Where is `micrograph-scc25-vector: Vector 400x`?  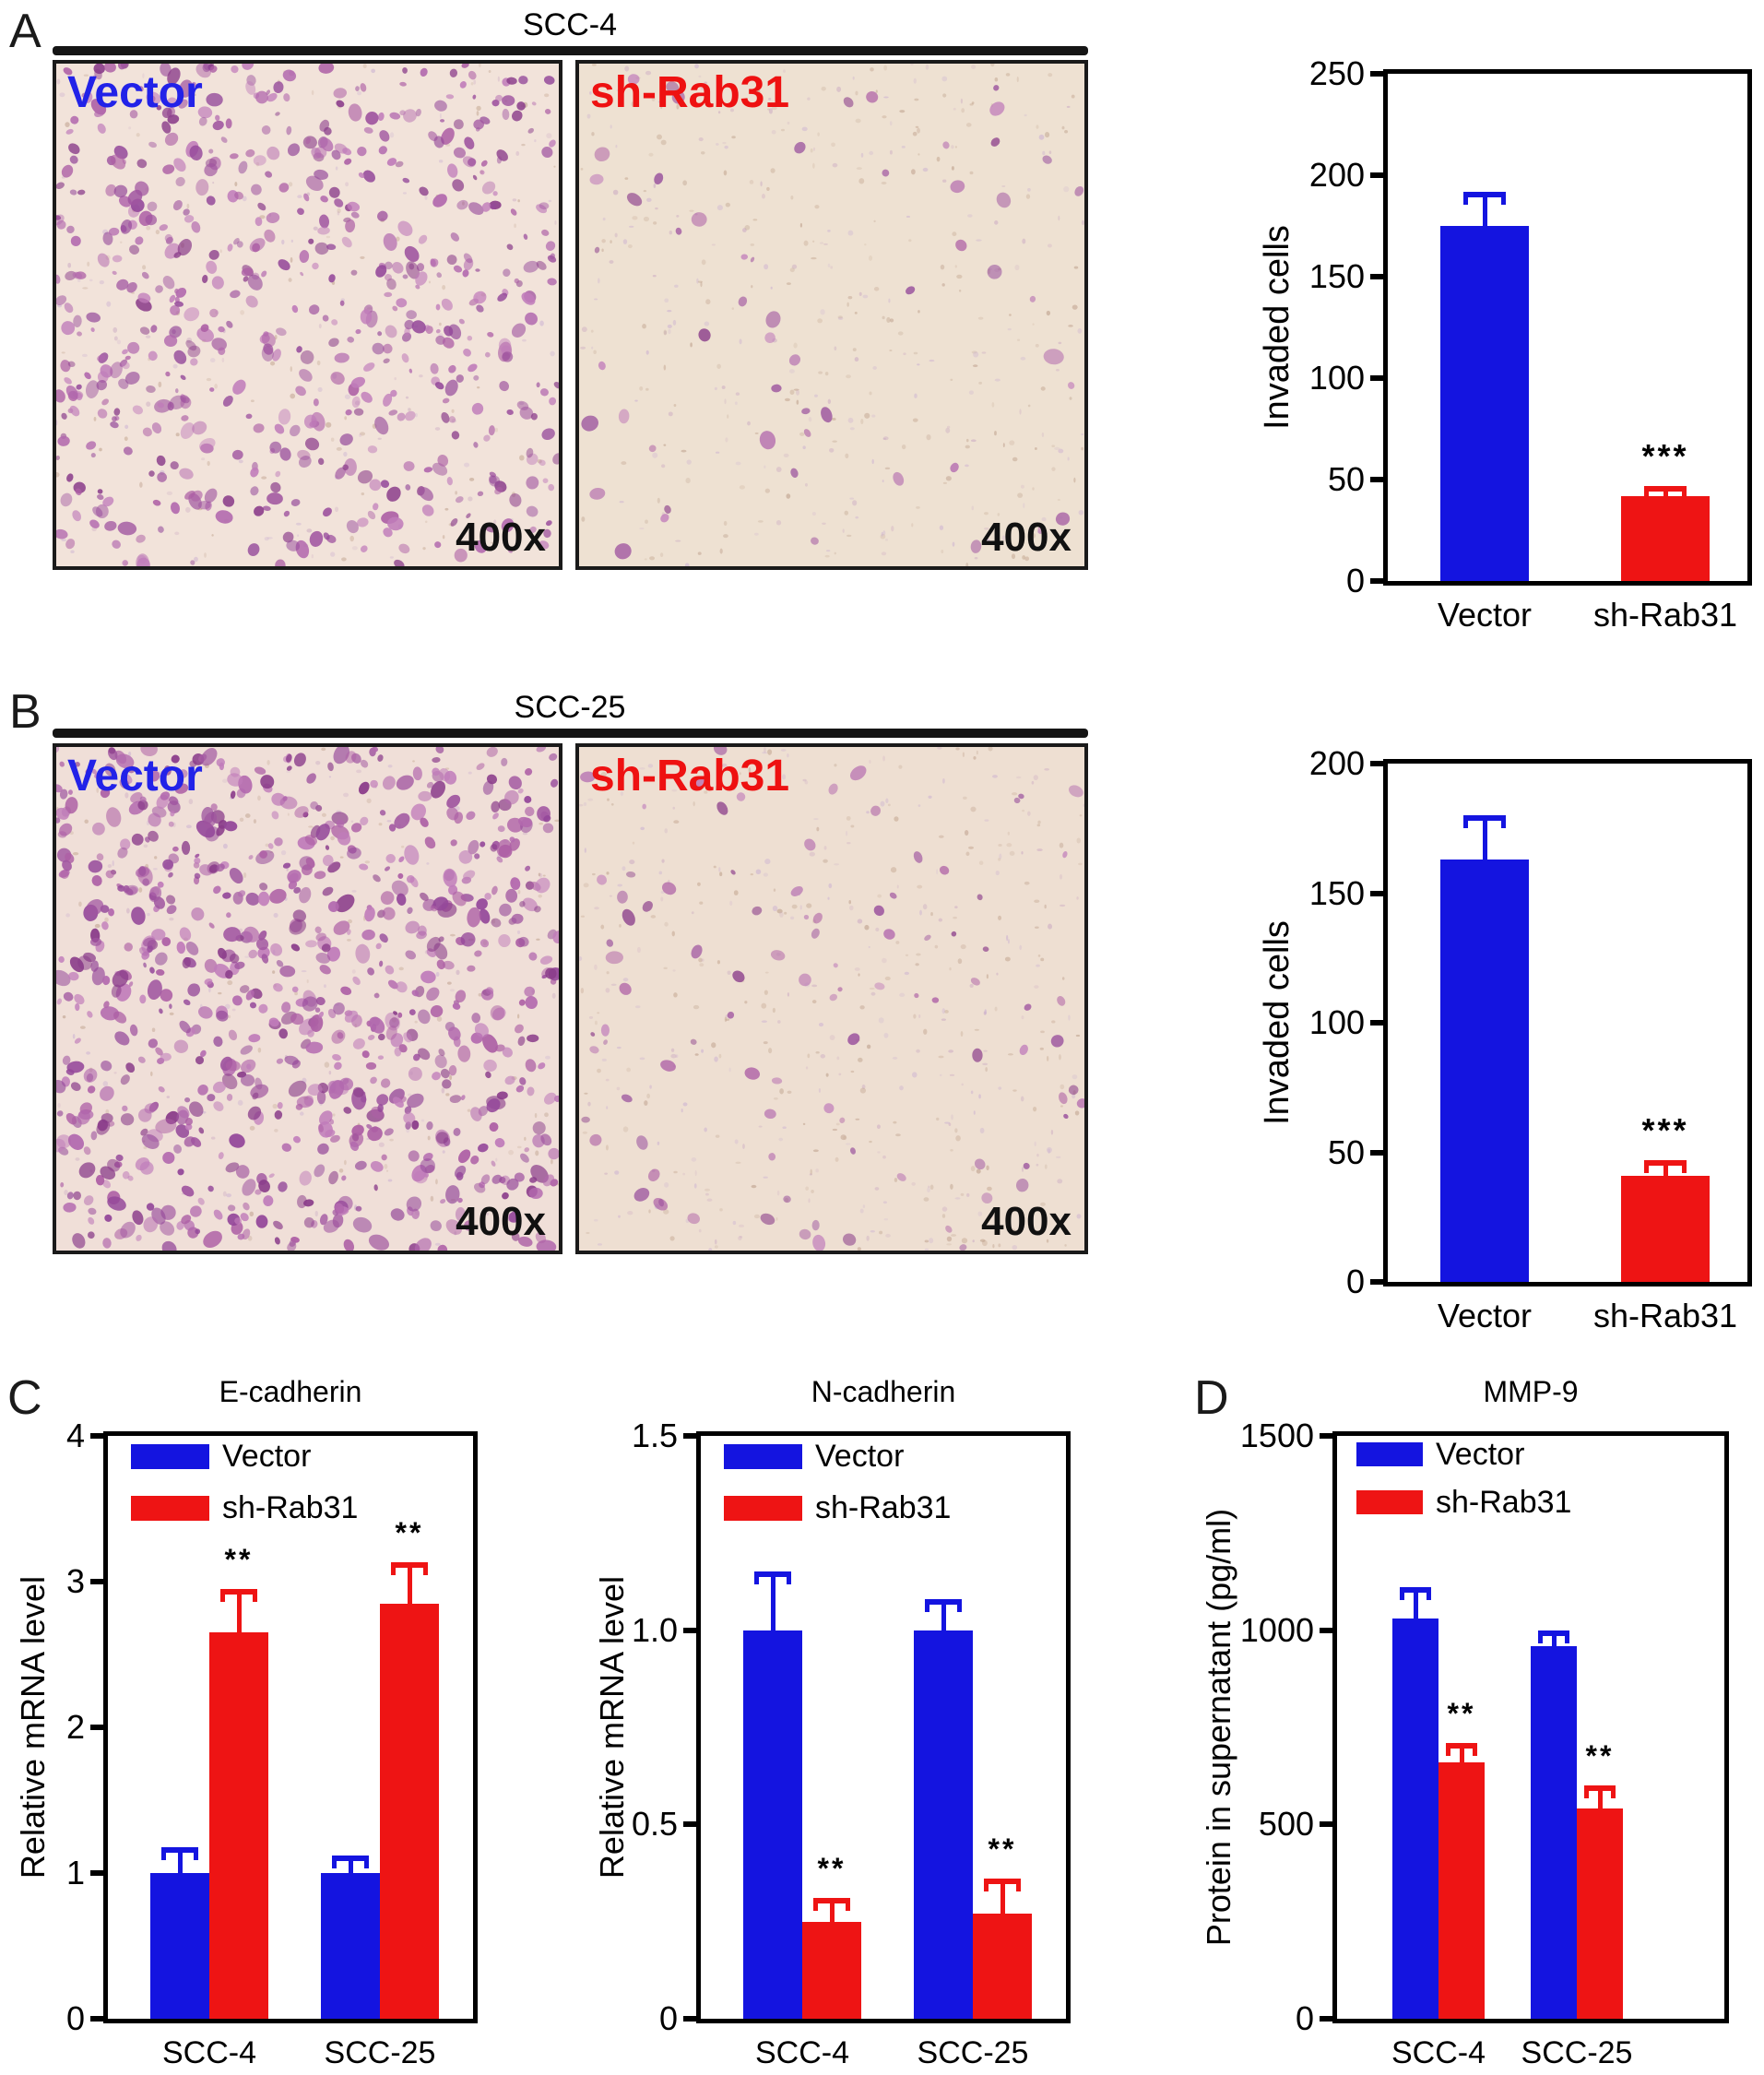
micrograph-scc25-vector: Vector 400x is located at coordinates (307, 998).